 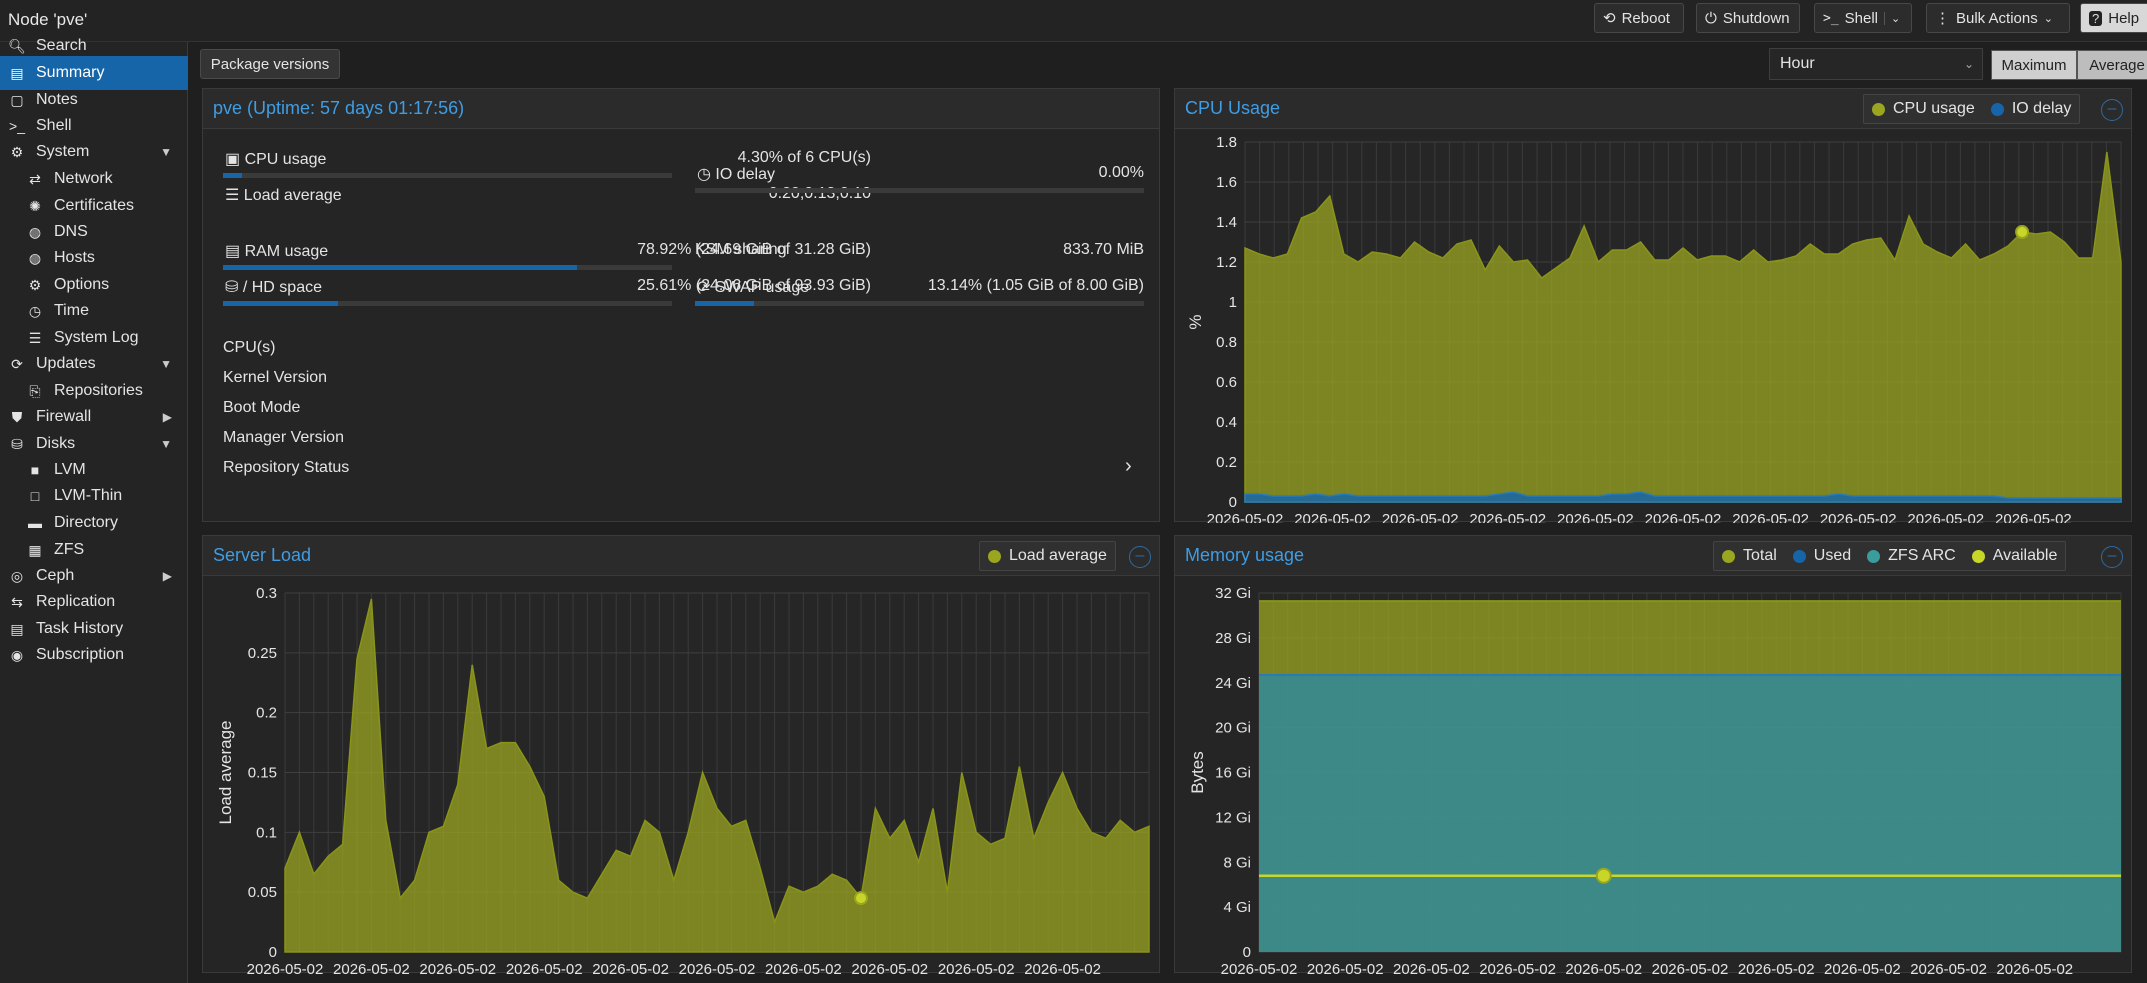 I want to click on sidebar-item-label: Options, so click(x=82, y=284).